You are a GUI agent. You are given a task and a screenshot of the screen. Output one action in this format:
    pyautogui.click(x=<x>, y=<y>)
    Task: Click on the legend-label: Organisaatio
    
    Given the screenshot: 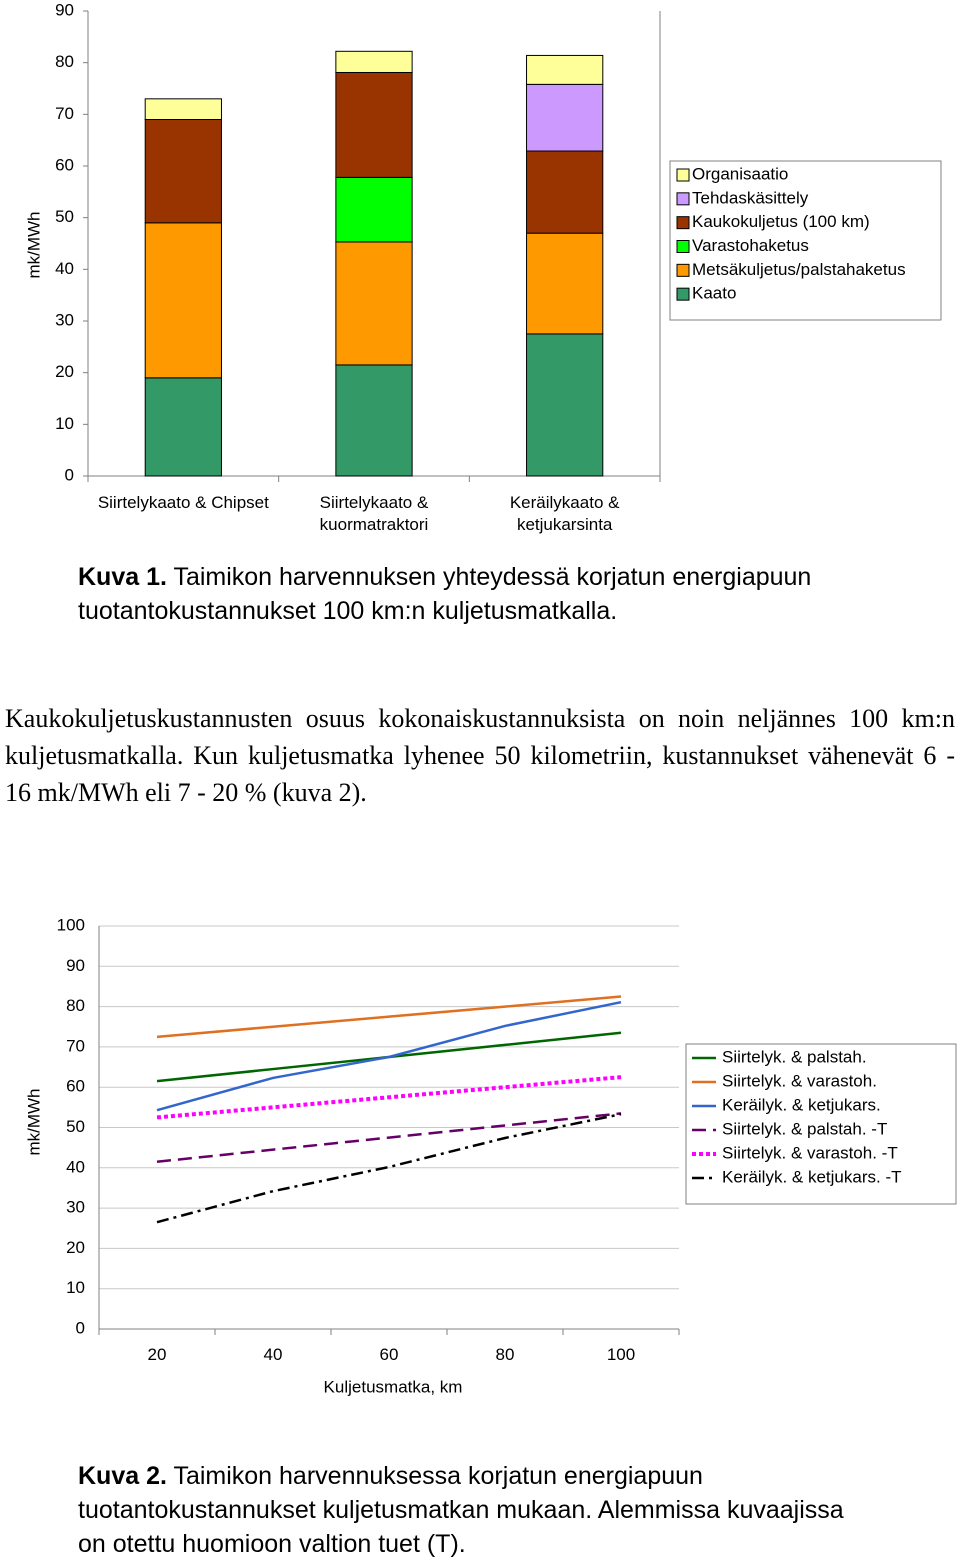 What is the action you would take?
    pyautogui.click(x=740, y=173)
    